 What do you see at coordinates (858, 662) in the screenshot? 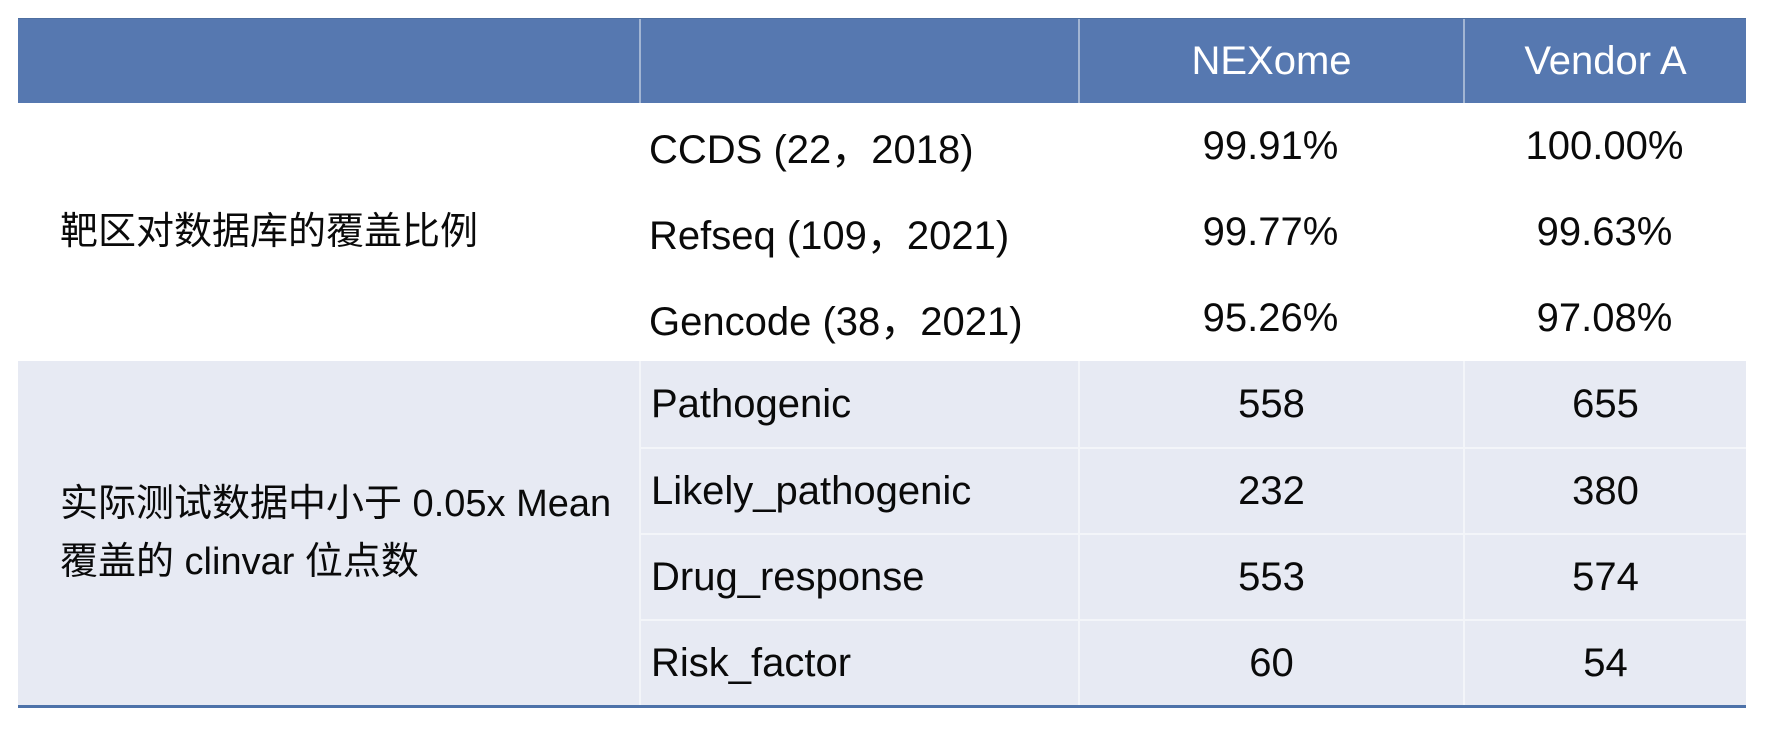
I see `row-label-risk-factor: Risk_factor` at bounding box center [858, 662].